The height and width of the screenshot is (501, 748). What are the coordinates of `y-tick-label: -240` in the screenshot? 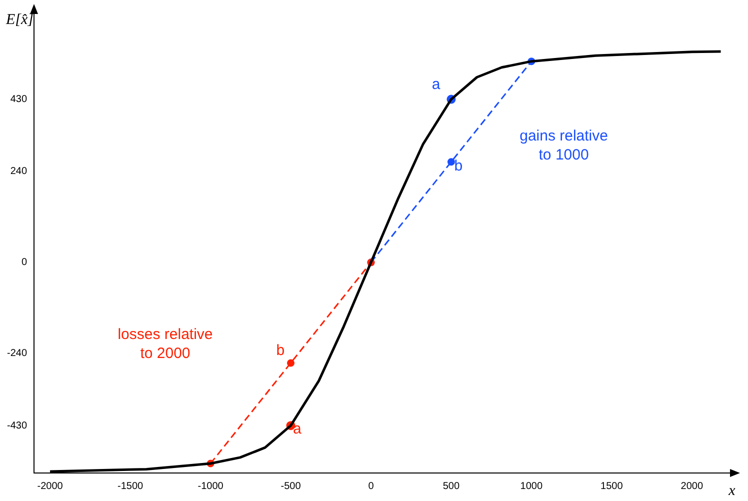 It's located at (17, 354).